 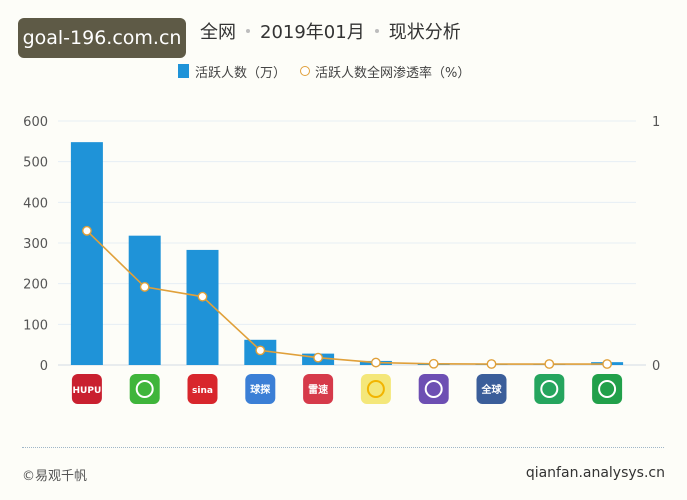 I want to click on y-tick-label: 100, so click(x=35, y=325).